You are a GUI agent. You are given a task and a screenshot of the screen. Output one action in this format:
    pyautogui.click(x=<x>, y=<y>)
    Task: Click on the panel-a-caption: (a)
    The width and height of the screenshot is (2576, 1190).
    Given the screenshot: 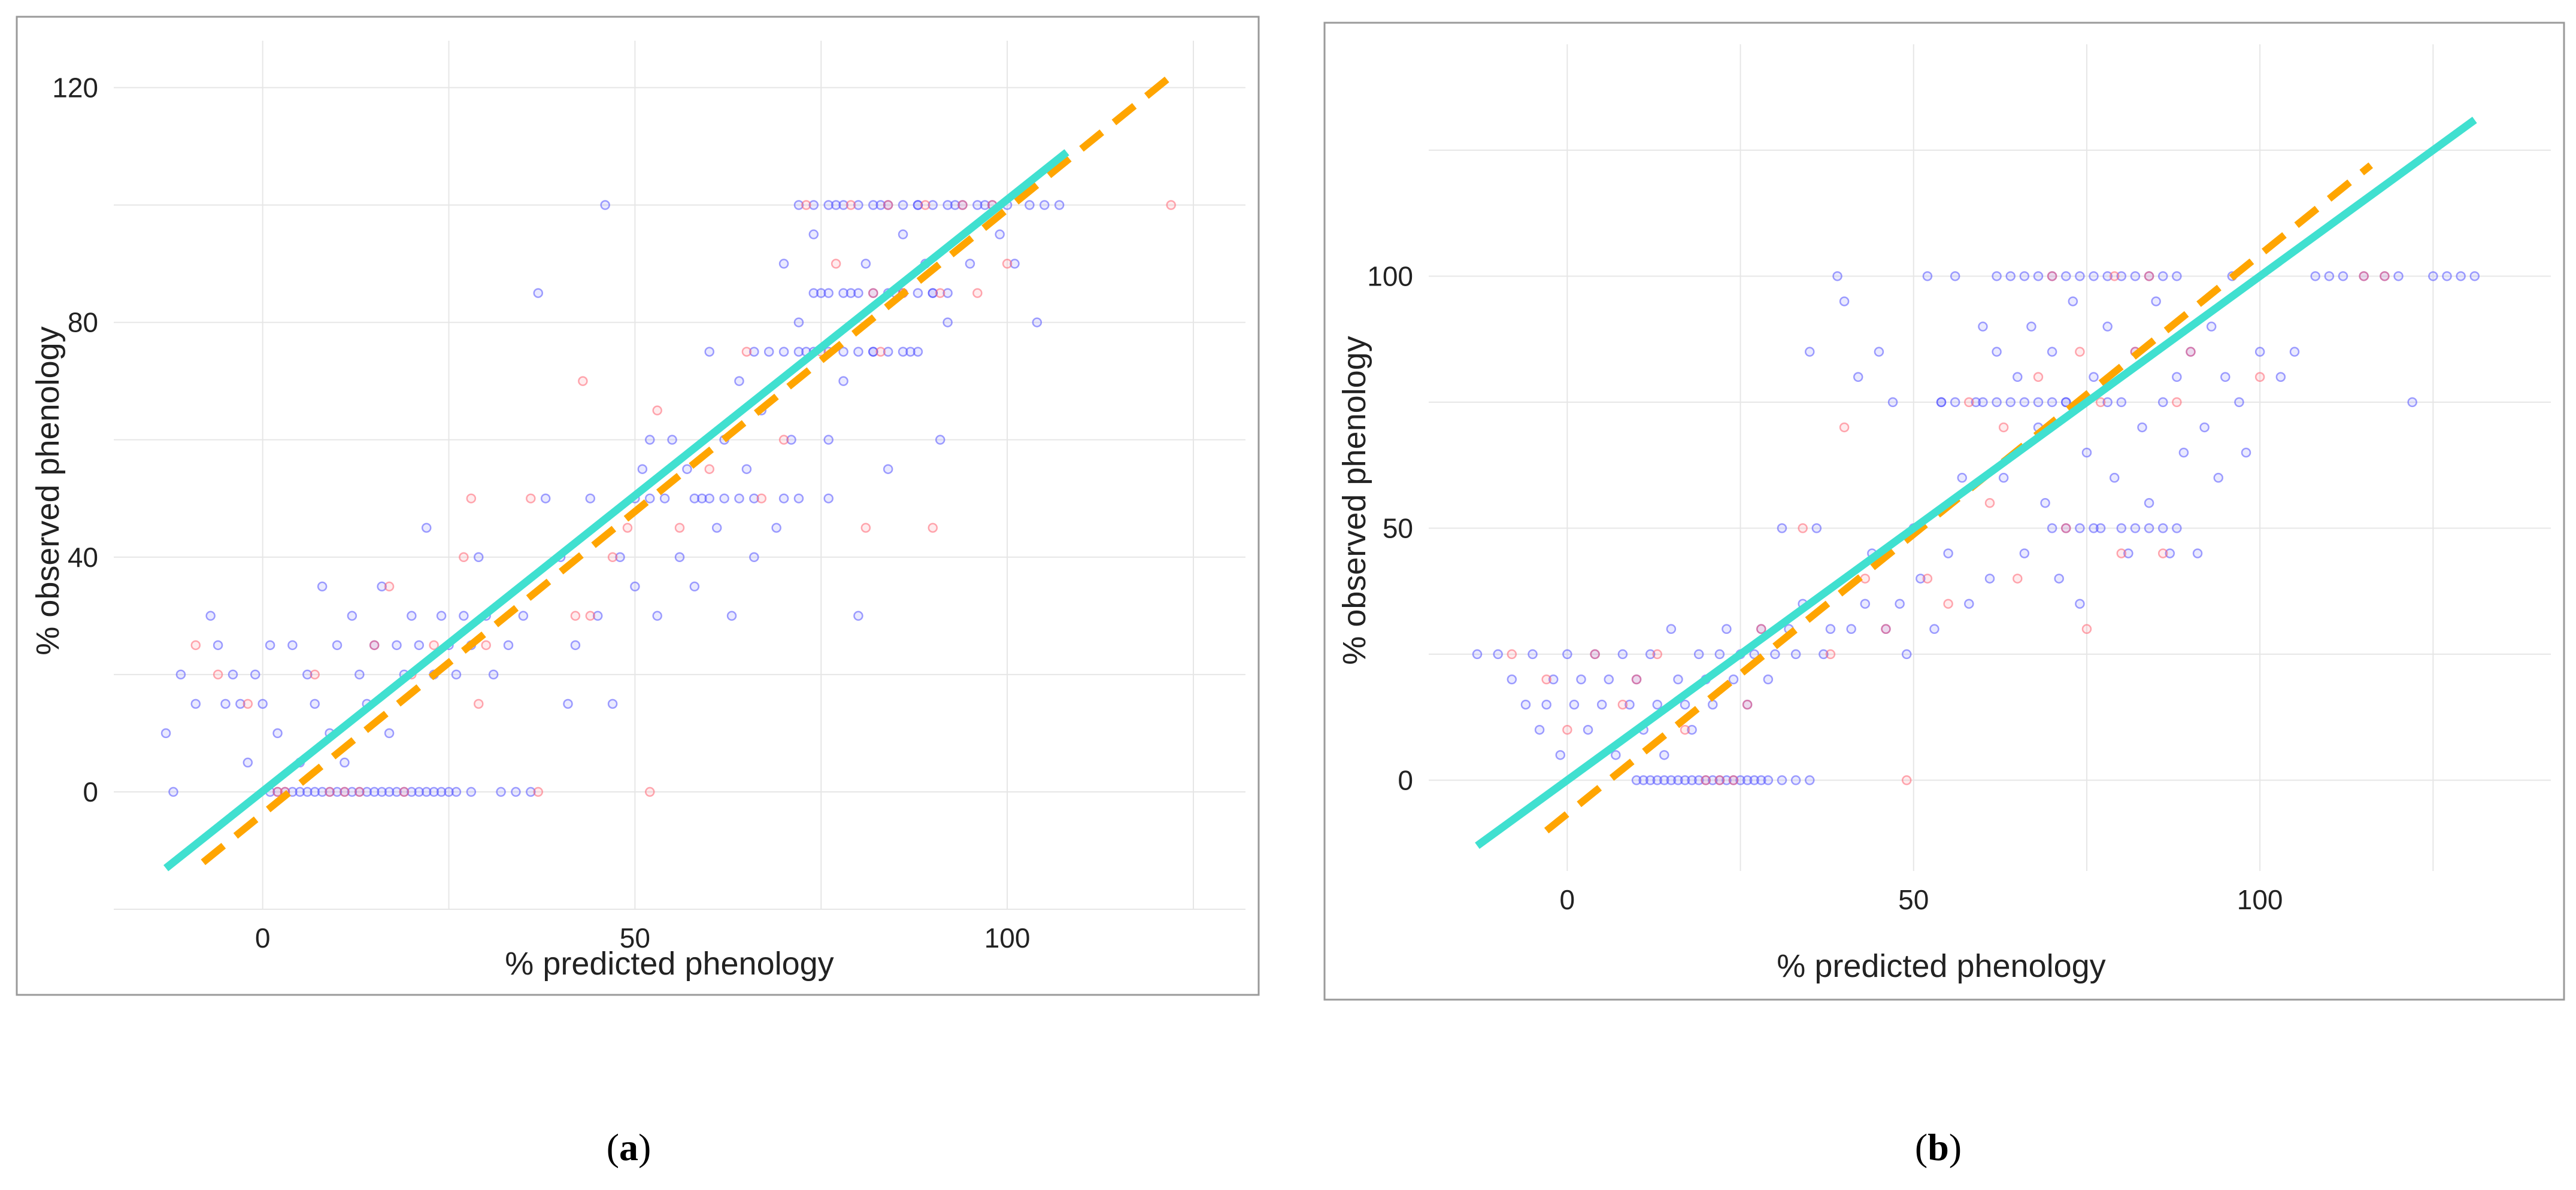 What is the action you would take?
    pyautogui.click(x=629, y=1147)
    